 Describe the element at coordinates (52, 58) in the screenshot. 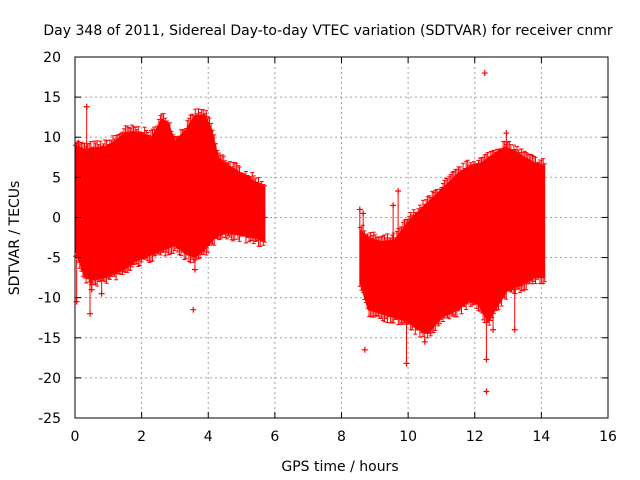

I see `y-tick-label: 20` at that location.